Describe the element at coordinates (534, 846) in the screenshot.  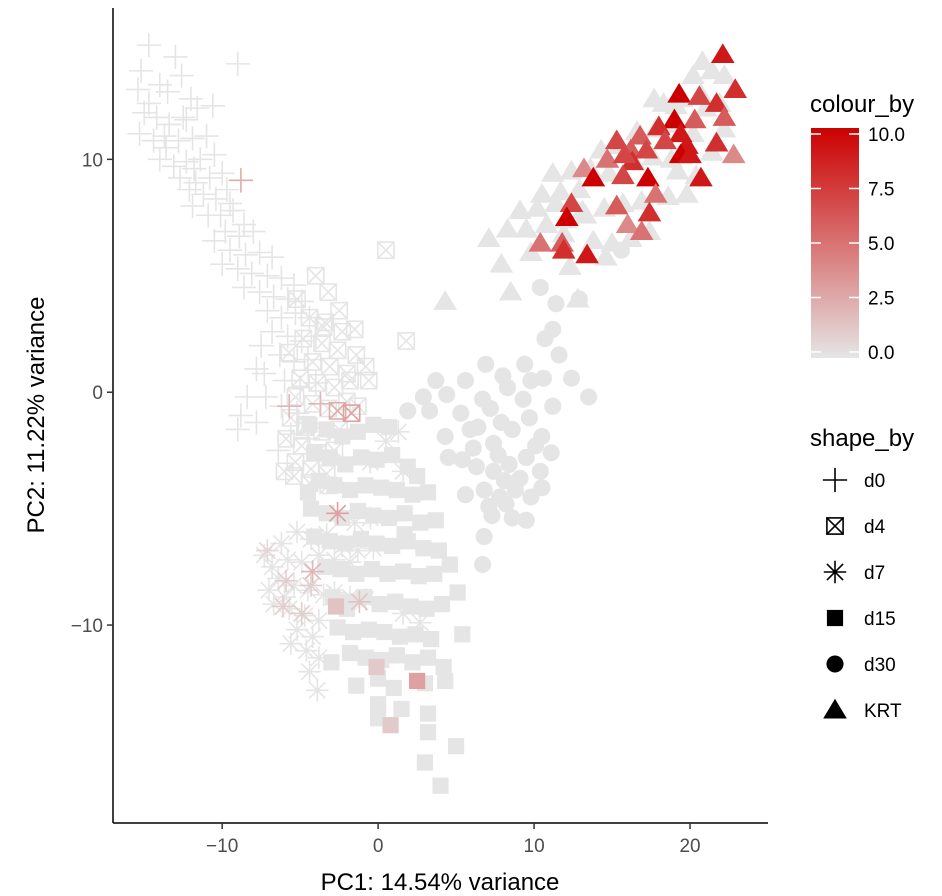
I see `x-tick-label: 10` at that location.